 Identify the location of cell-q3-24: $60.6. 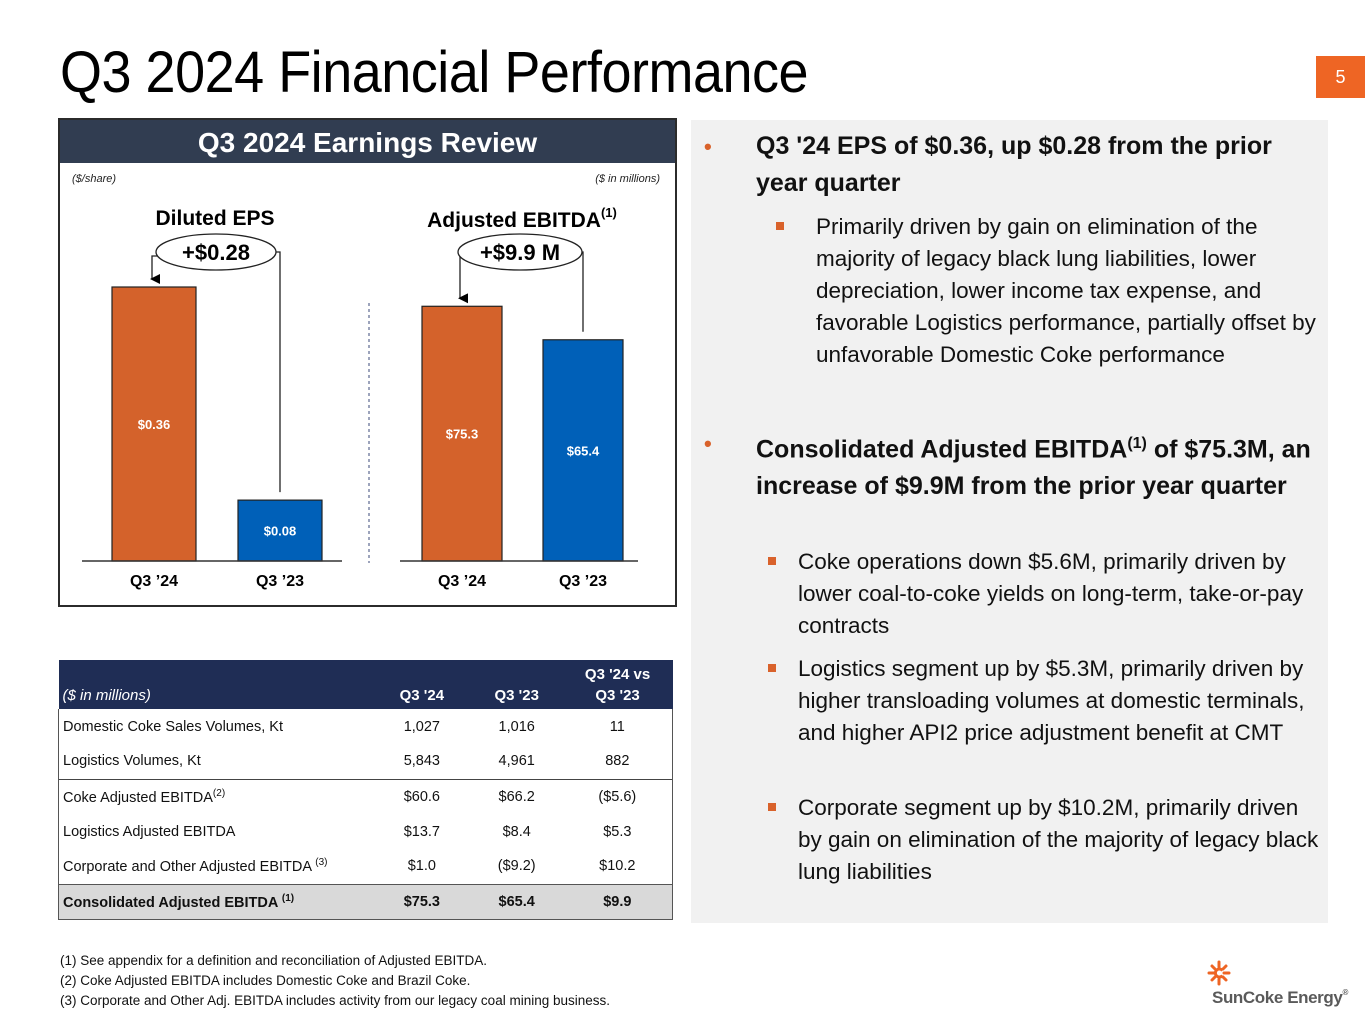
(421, 796).